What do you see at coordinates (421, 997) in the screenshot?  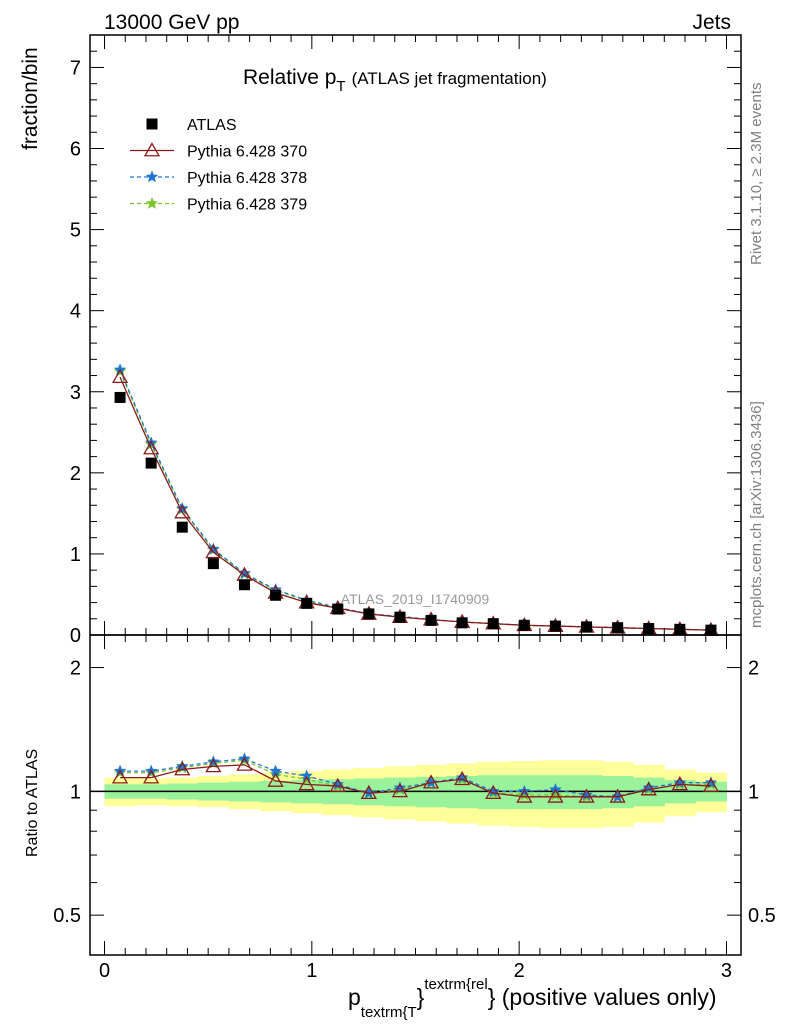 I see `x-axis-label-brace: }` at bounding box center [421, 997].